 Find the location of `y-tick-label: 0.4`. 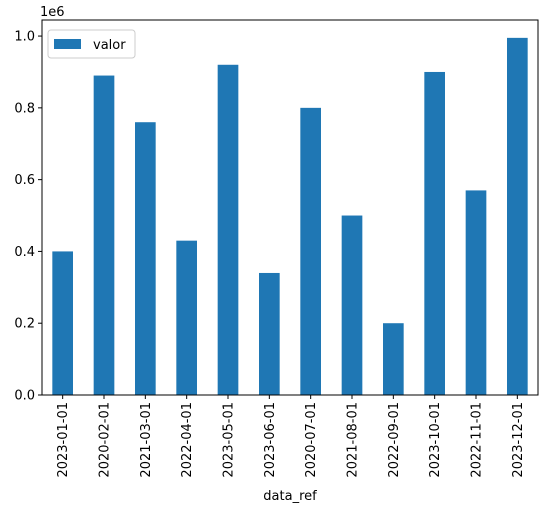

y-tick-label: 0.4 is located at coordinates (24, 252).